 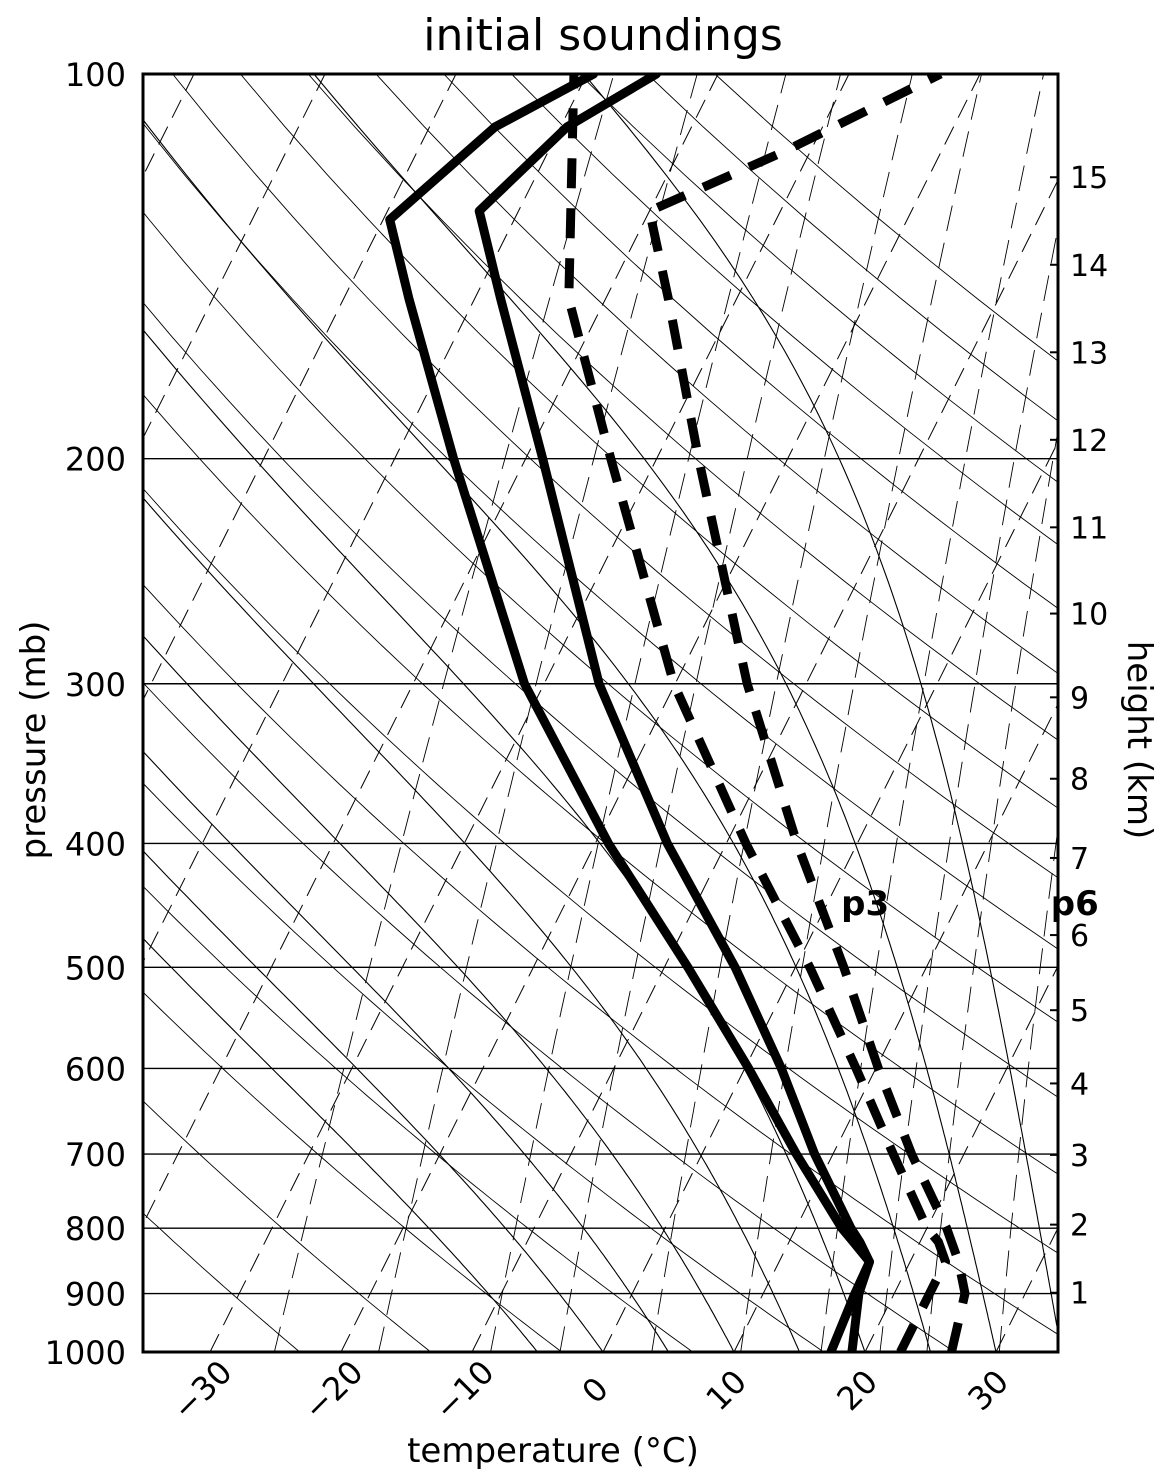 I want to click on height-tick: 2, so click(x=1079, y=1226).